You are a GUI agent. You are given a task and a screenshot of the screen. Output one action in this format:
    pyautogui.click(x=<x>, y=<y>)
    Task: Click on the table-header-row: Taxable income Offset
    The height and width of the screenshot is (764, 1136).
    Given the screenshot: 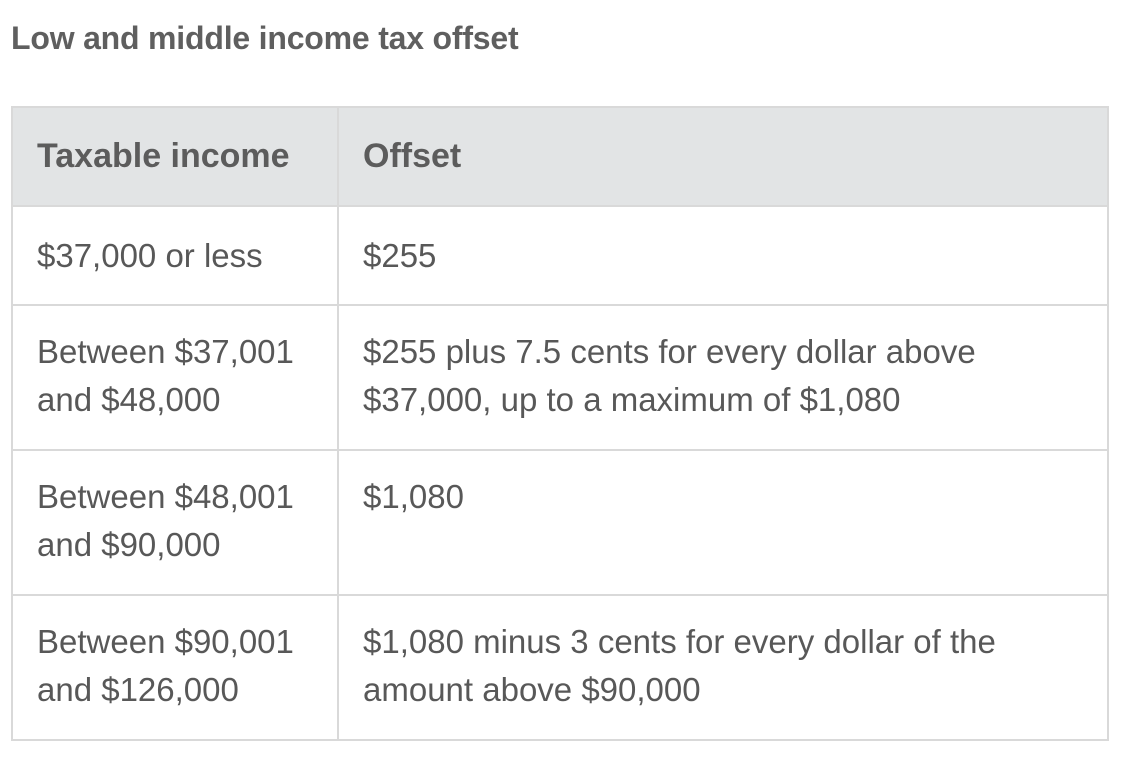 What is the action you would take?
    pyautogui.click(x=560, y=156)
    